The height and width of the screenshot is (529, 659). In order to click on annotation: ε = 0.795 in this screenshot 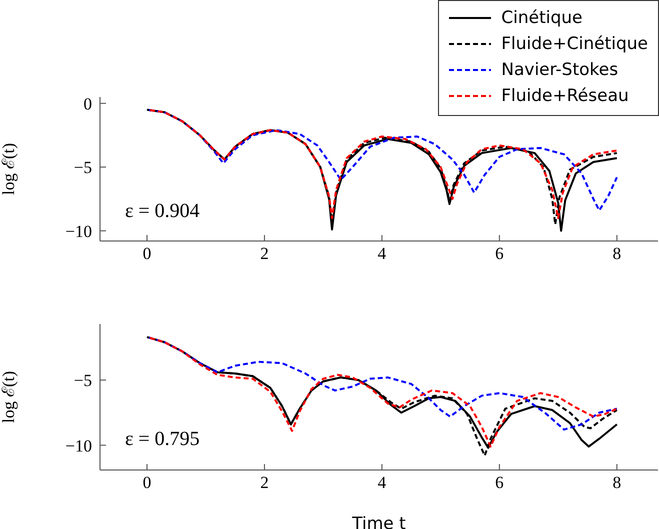, I will do `click(162, 439)`.